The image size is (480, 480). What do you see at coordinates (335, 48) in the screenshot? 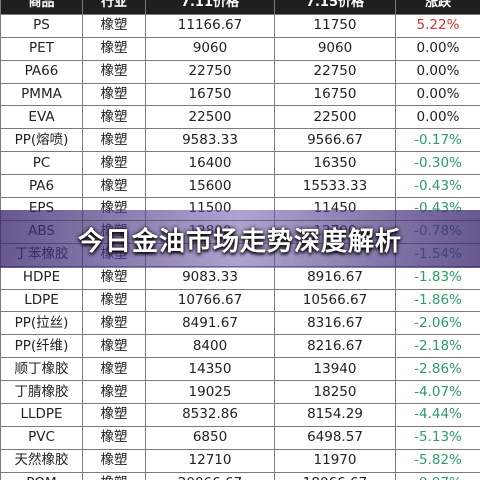
I see `price-0715-cell: 9060` at bounding box center [335, 48].